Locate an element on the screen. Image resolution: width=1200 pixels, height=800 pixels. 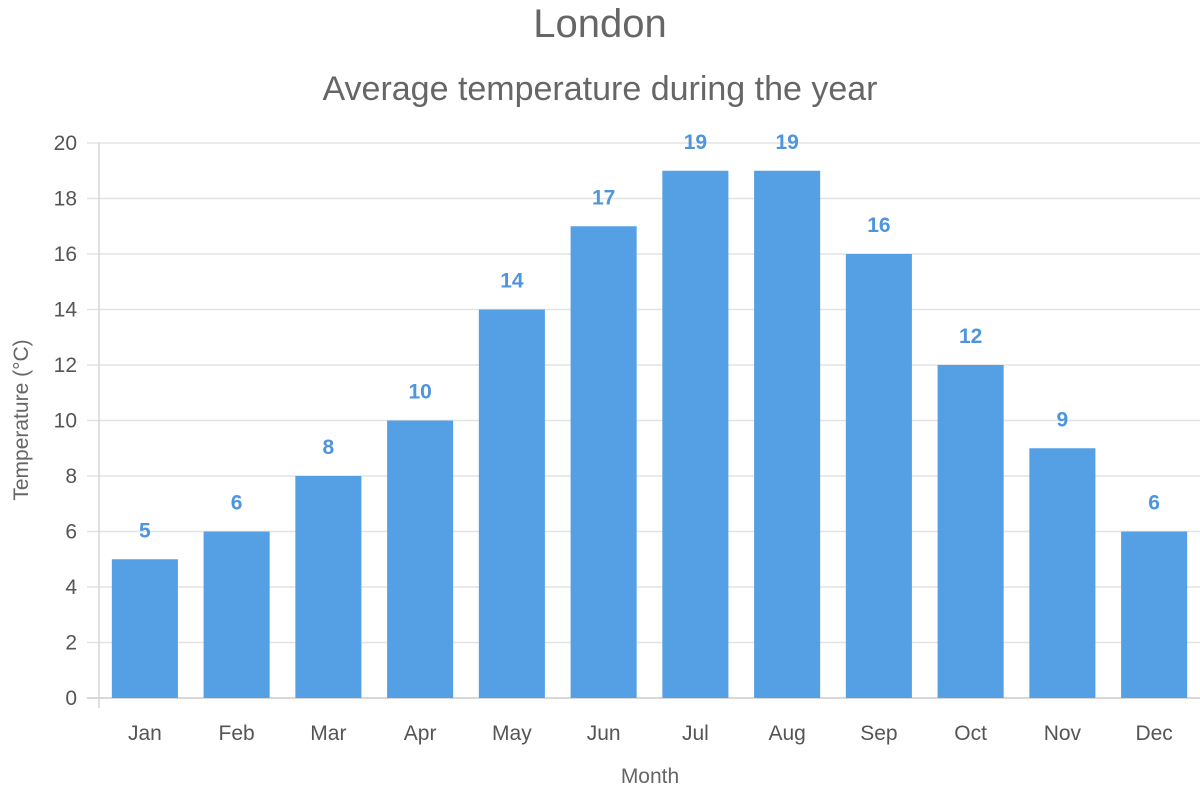
data-label: 16 is located at coordinates (878, 225).